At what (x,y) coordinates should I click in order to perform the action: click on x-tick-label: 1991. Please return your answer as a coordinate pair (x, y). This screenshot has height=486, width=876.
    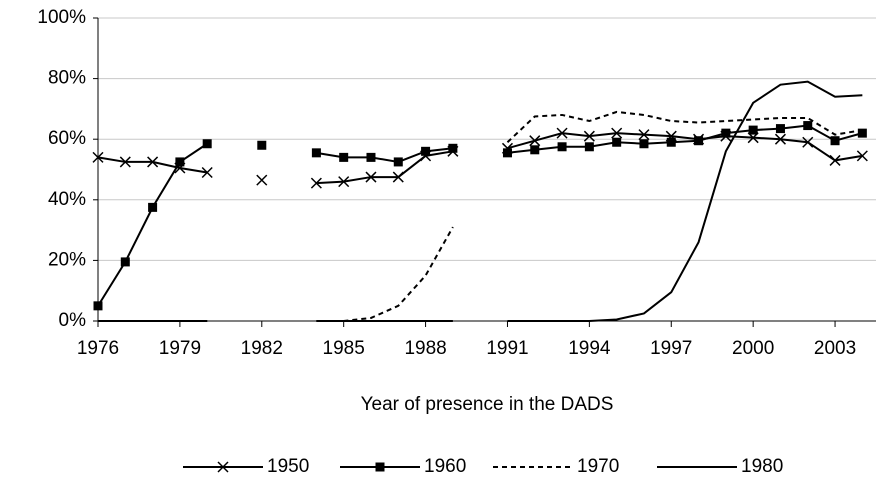
    Looking at the image, I should click on (507, 348).